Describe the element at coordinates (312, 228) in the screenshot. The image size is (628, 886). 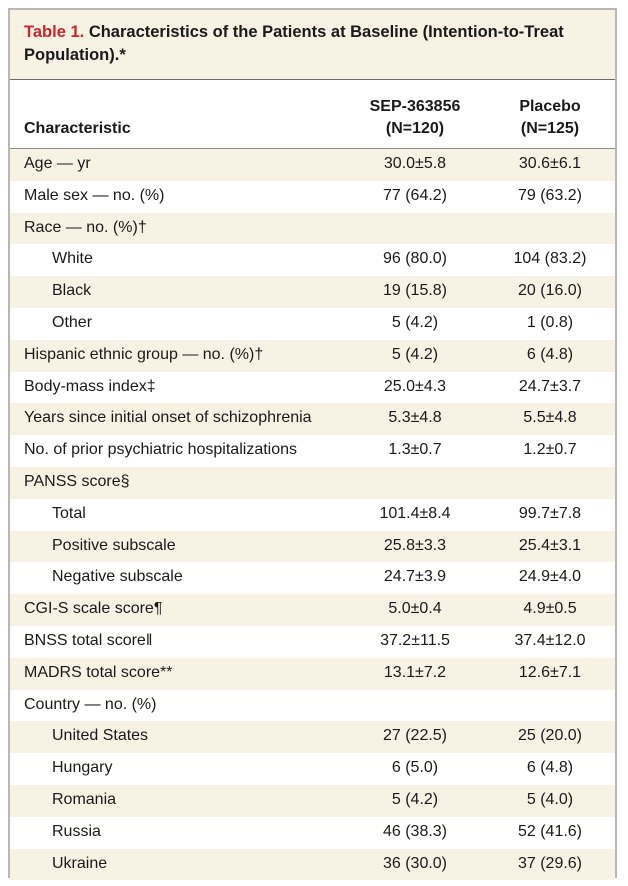
I see `table-row: Race — no. (%)†` at that location.